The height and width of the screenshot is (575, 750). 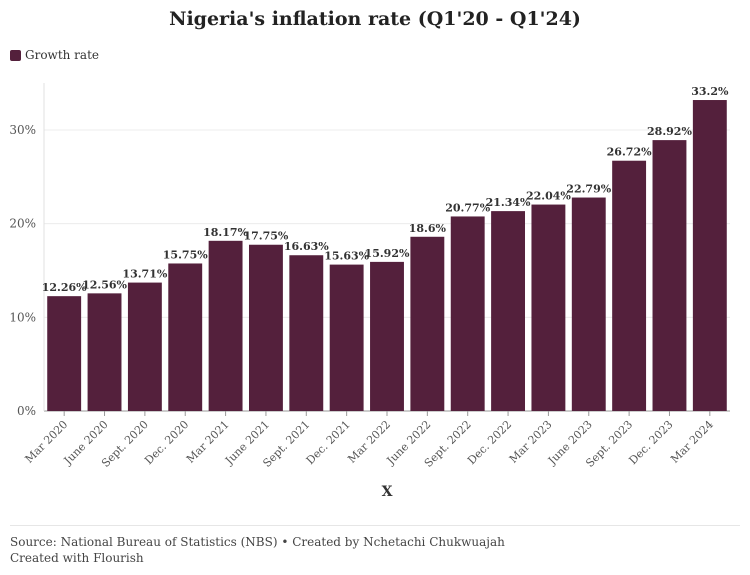 What do you see at coordinates (489, 442) in the screenshot?
I see `x-tick-label: Dec. 2022` at bounding box center [489, 442].